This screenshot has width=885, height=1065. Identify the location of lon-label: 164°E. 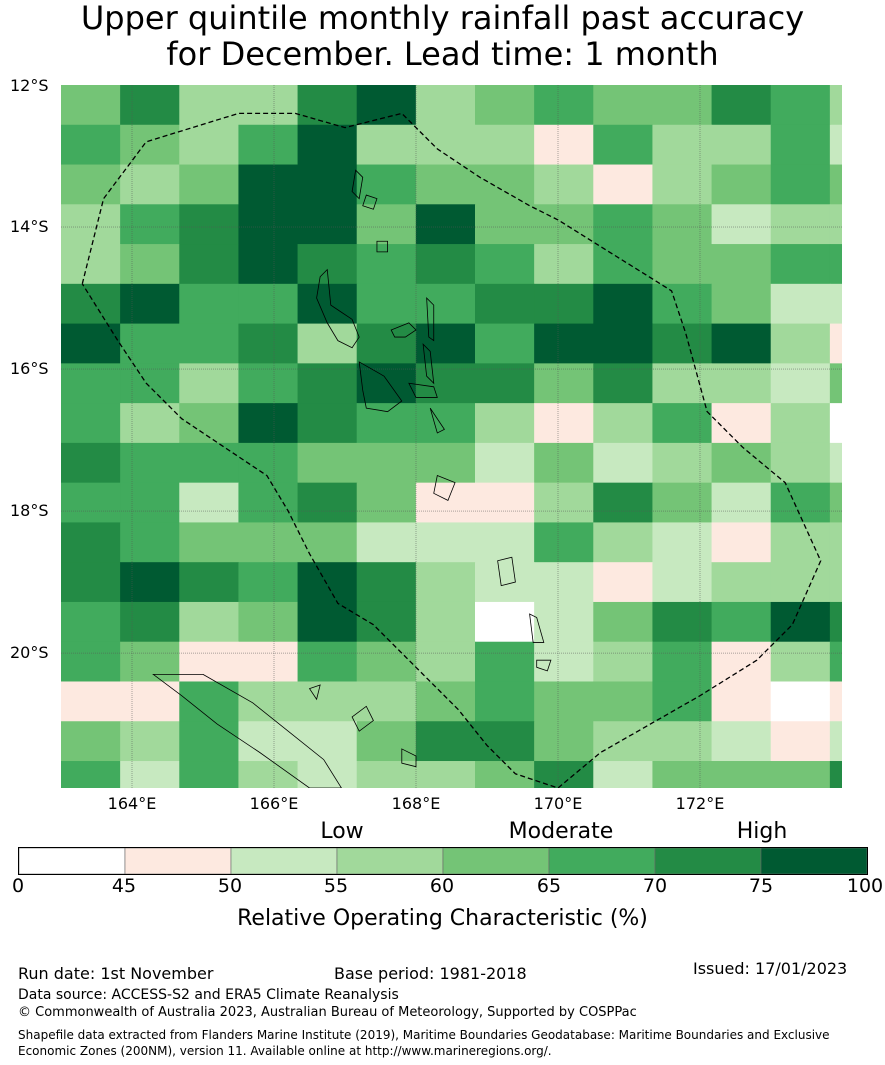
(132, 803).